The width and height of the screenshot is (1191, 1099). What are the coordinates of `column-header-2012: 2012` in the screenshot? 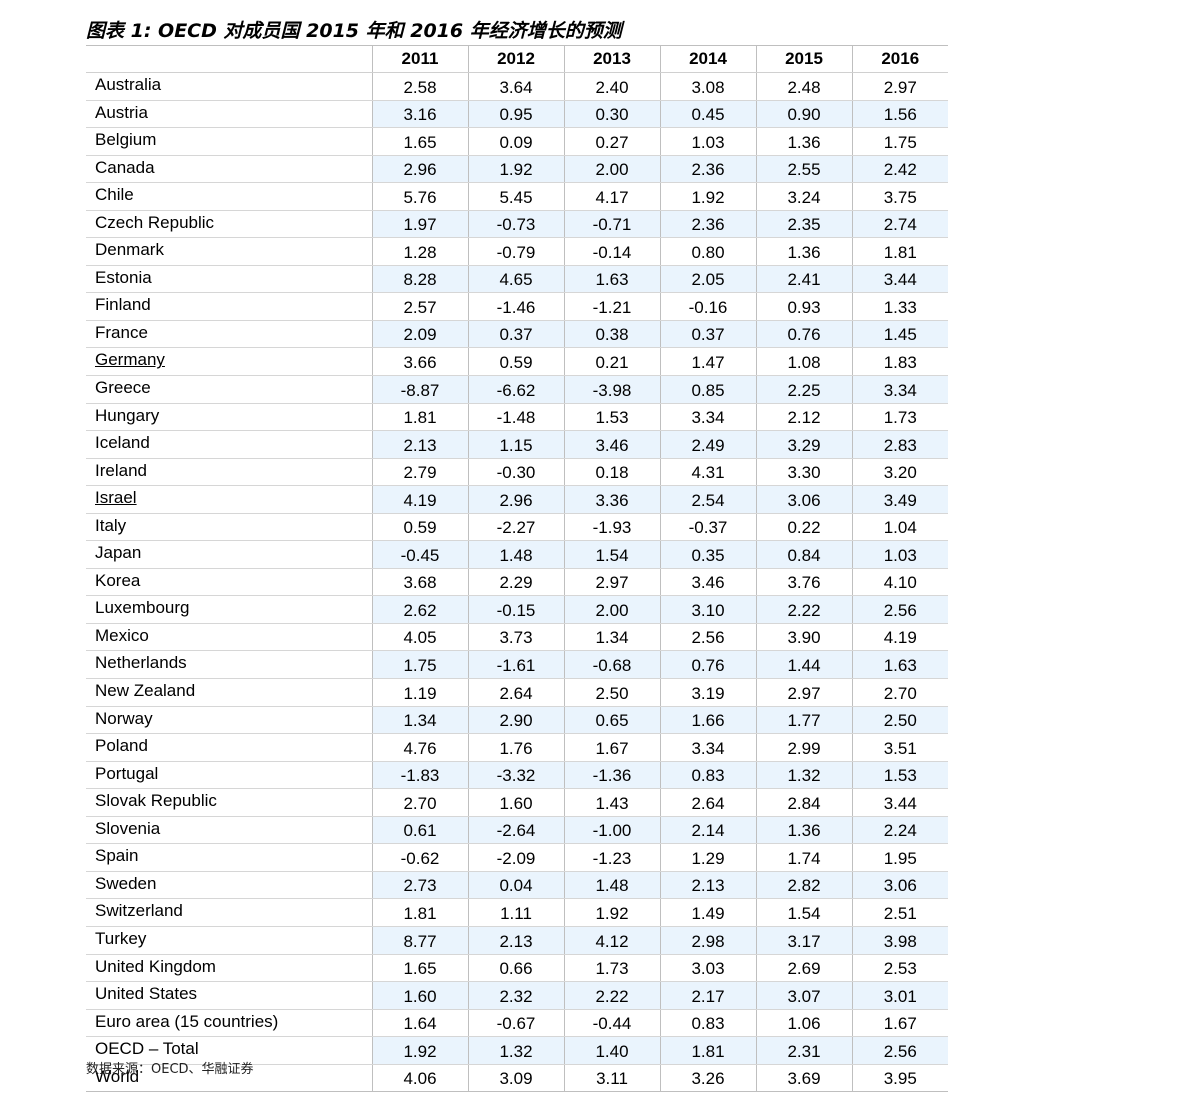 It's located at (515, 59).